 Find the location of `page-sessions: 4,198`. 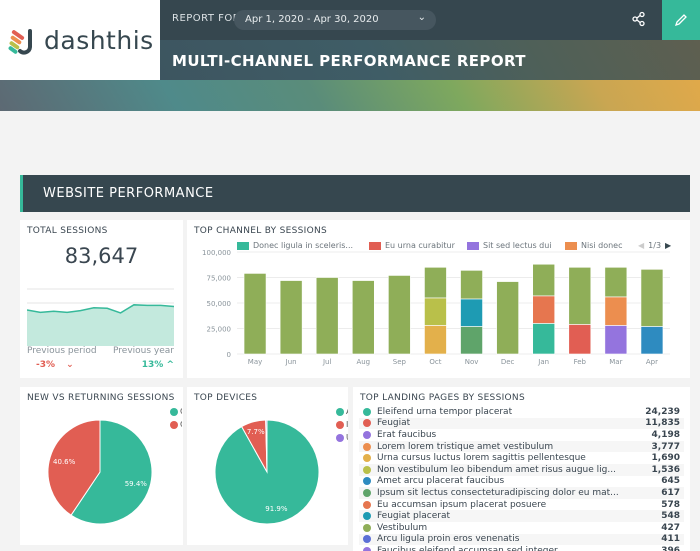

page-sessions: 4,198 is located at coordinates (665, 434).